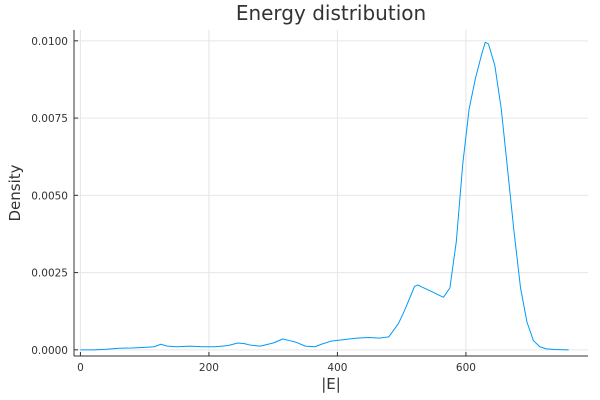 Image resolution: width=600 pixels, height=400 pixels. I want to click on x-tick-label: 200, so click(209, 368).